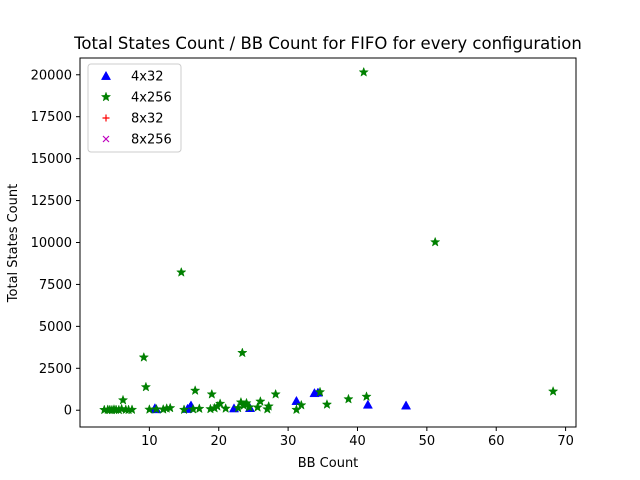  Describe the element at coordinates (51, 117) in the screenshot. I see `y-tick-label: 17500` at that location.